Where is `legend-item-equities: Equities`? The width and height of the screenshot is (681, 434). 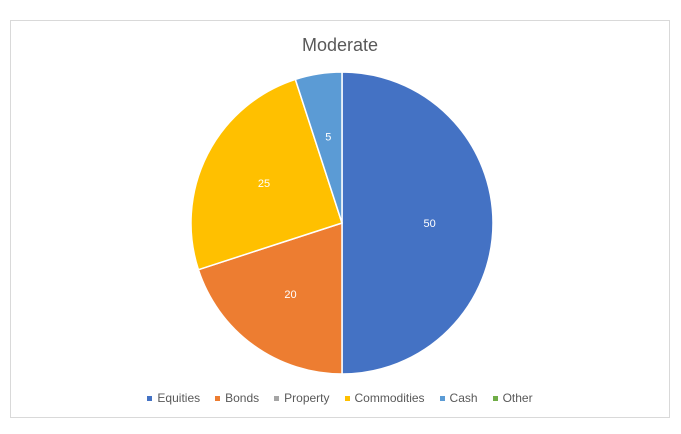
legend-item-equities: Equities is located at coordinates (173, 398).